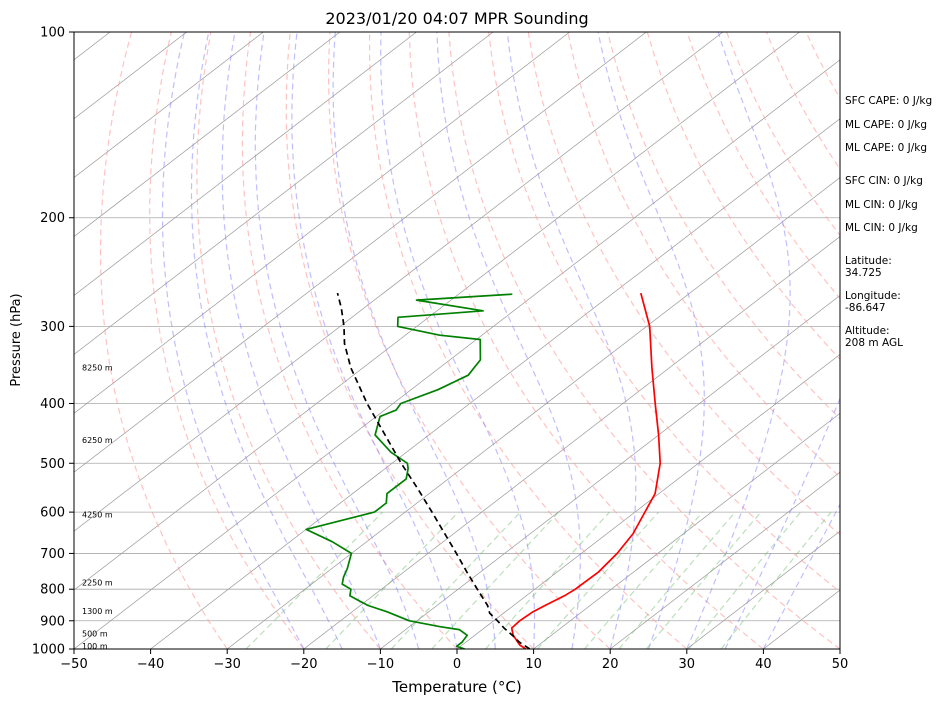 This screenshot has height=705, width=946. I want to click on y-tick-label: 300, so click(52, 327).